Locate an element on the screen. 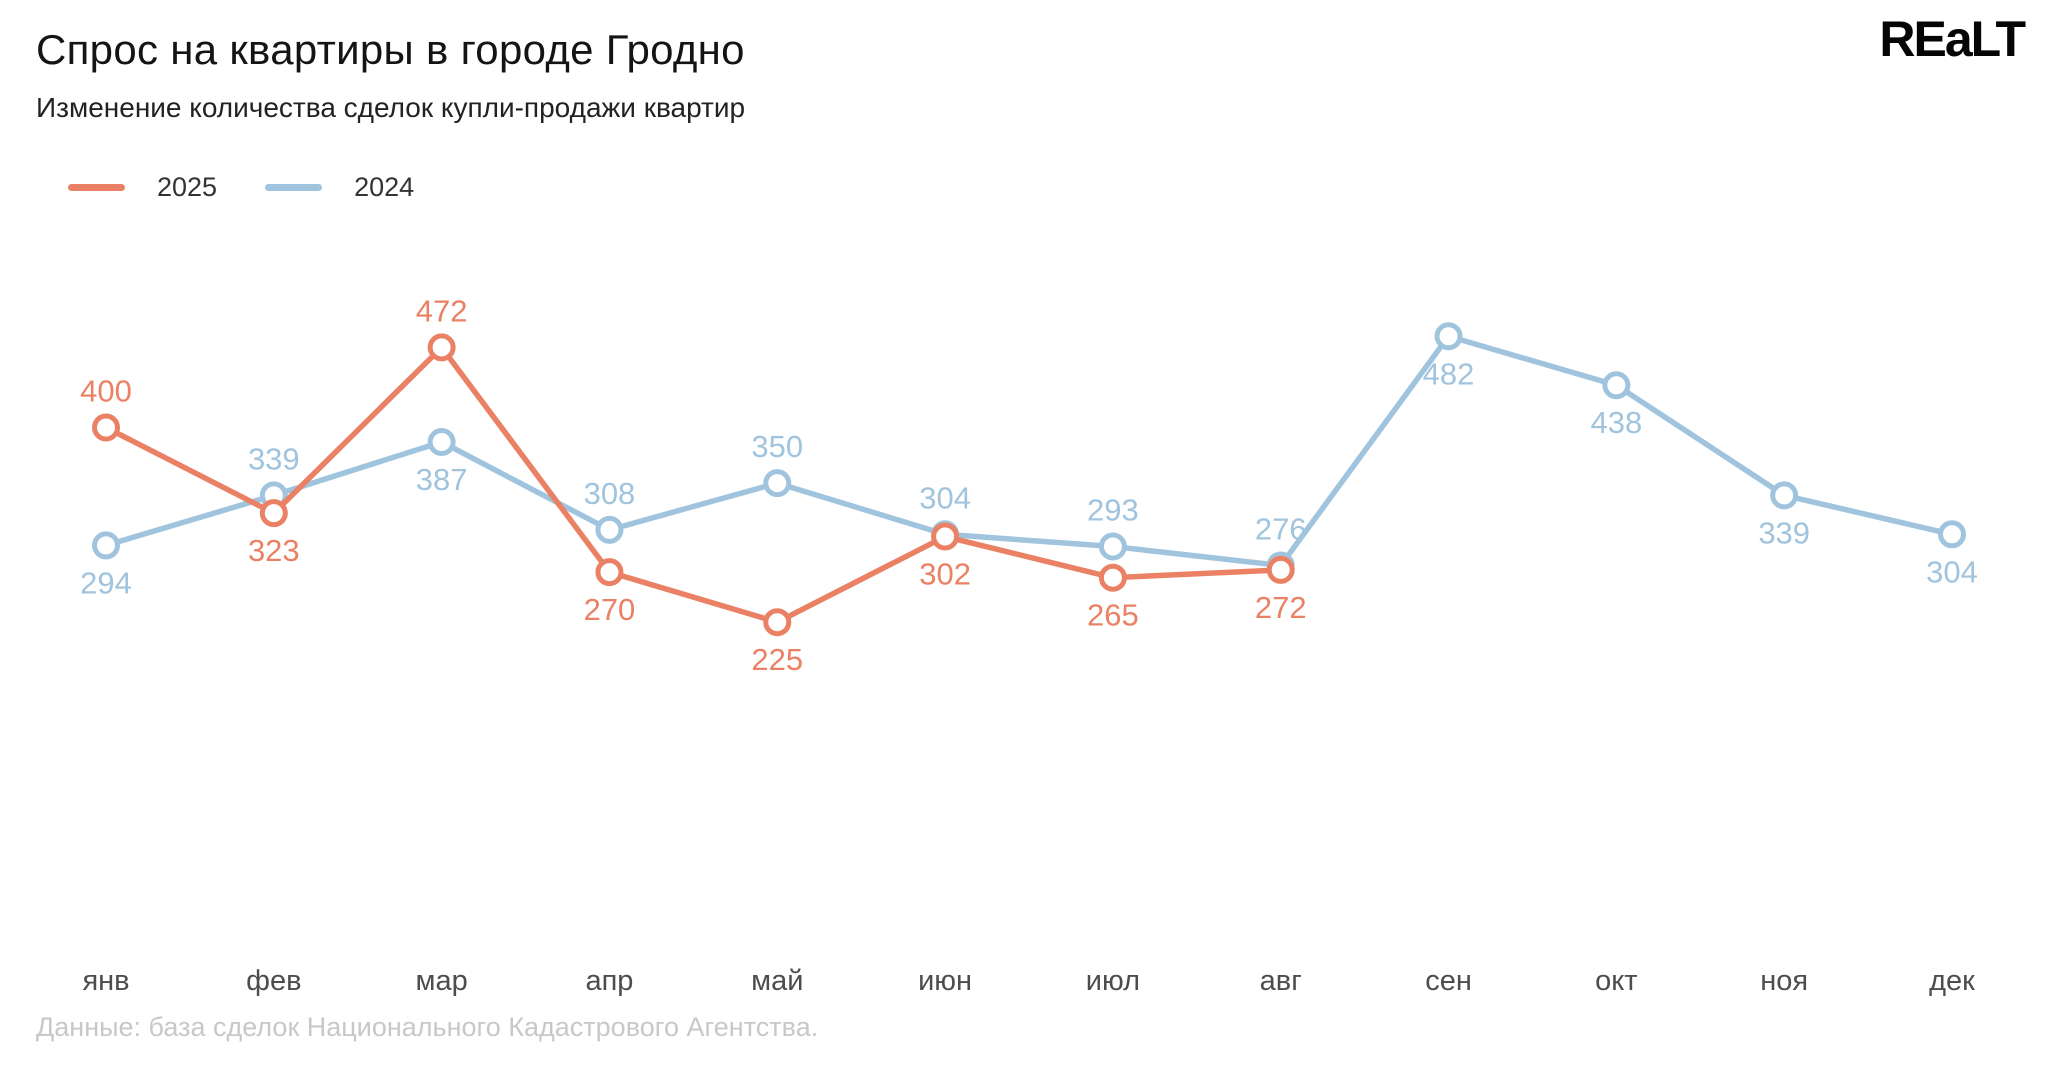  value-label-2024-окт: 438 is located at coordinates (1616, 422).